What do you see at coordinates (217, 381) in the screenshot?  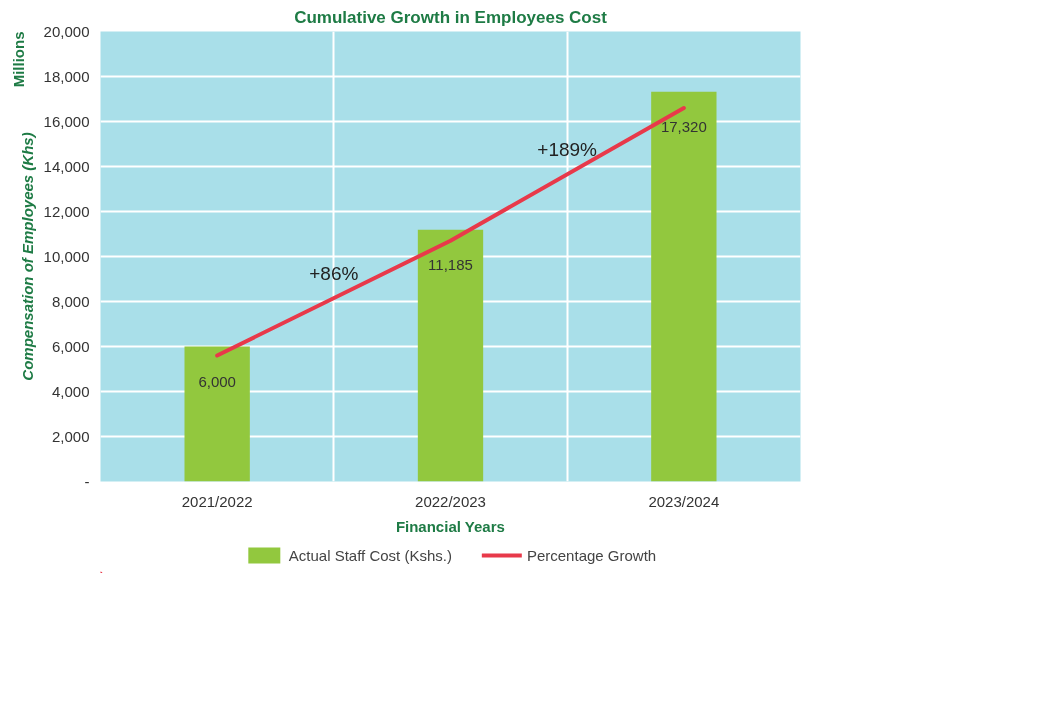 I see `data-label: 6,000` at bounding box center [217, 381].